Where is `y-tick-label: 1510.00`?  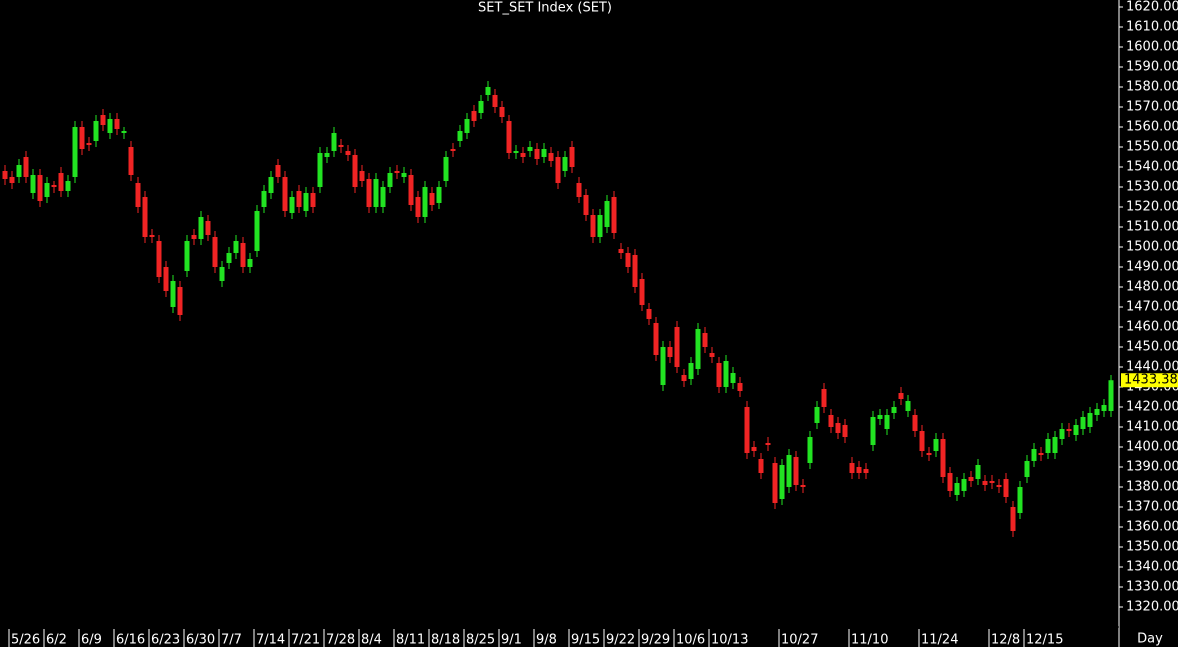
y-tick-label: 1510.00 is located at coordinates (1152, 227).